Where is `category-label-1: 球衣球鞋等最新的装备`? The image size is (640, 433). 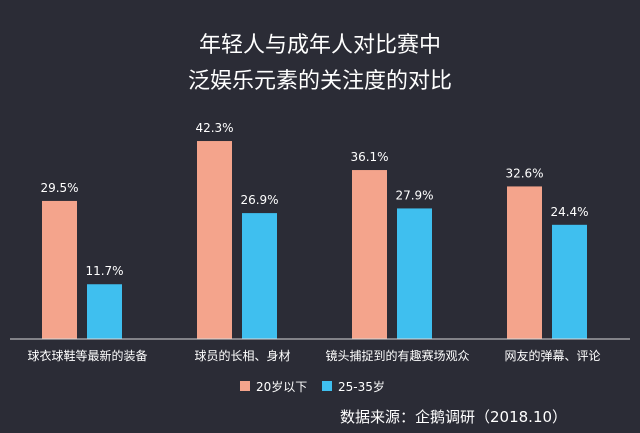 category-label-1: 球衣球鞋等最新的装备 is located at coordinates (87, 355).